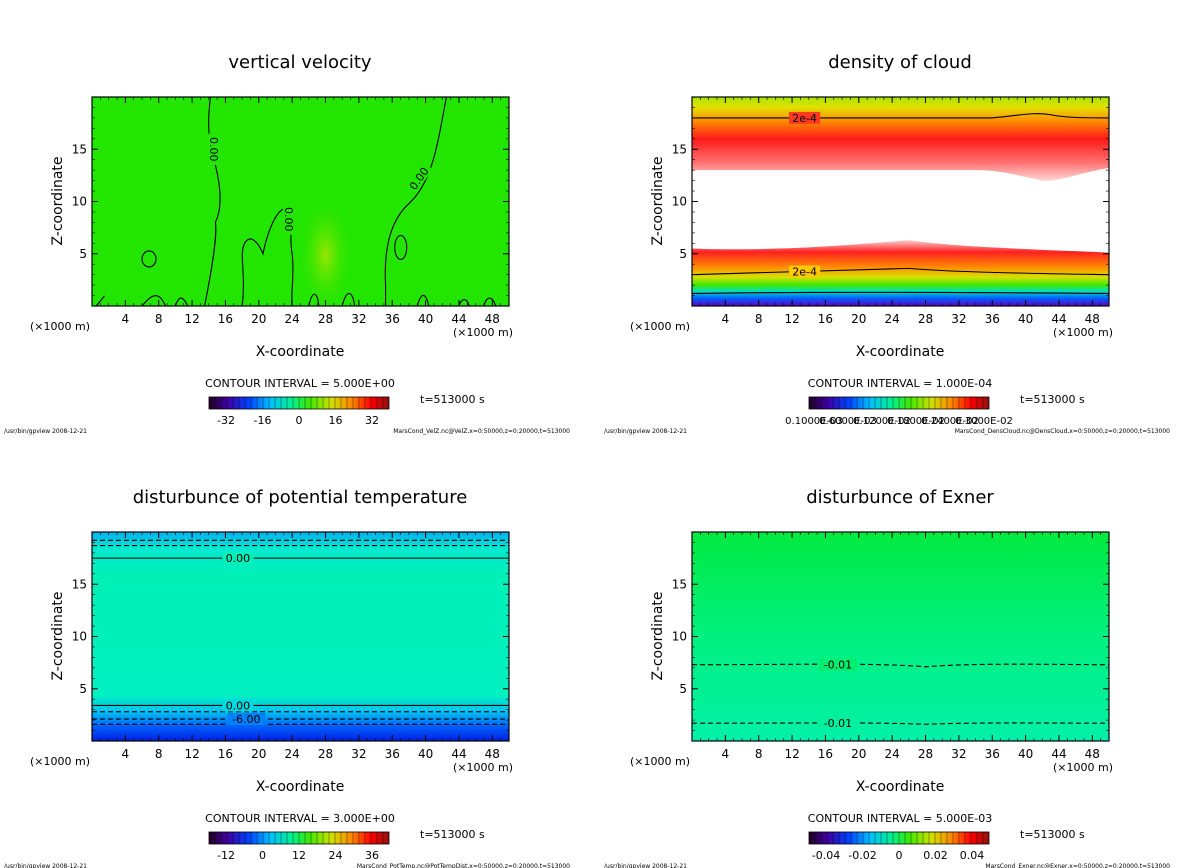 The height and width of the screenshot is (868, 1200). Describe the element at coordinates (858, 754) in the screenshot. I see `x-tick-label: 20` at that location.